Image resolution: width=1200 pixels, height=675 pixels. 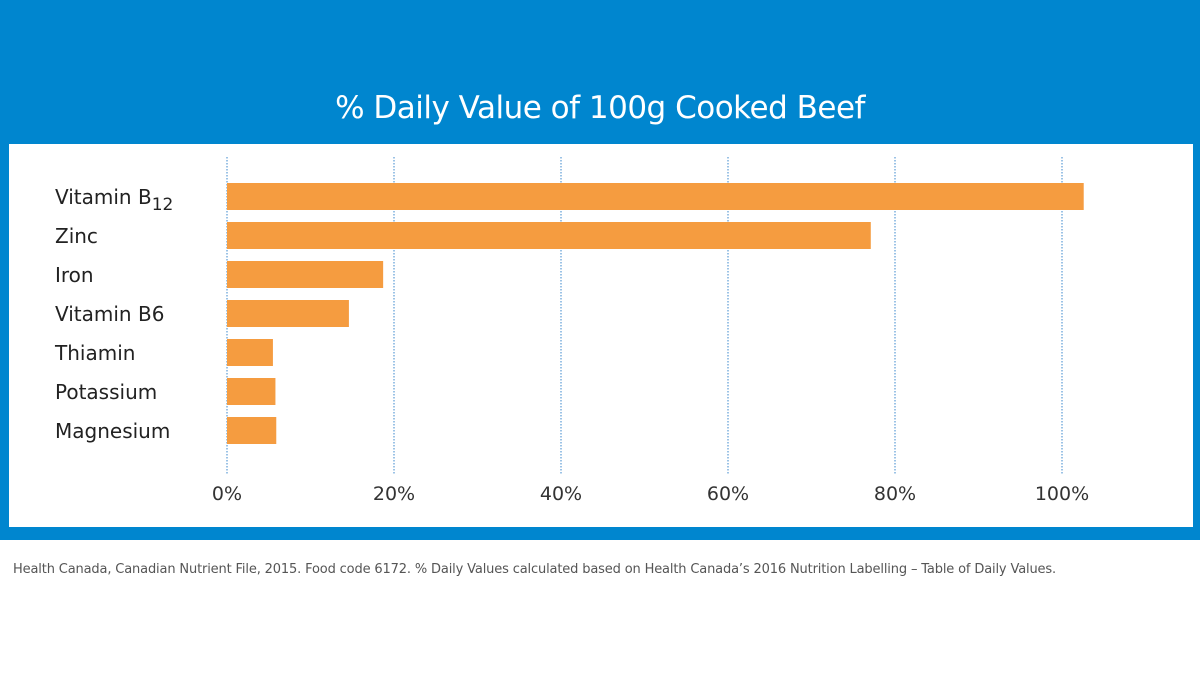 I want to click on x-tick-label: 100%, so click(x=1062, y=494).